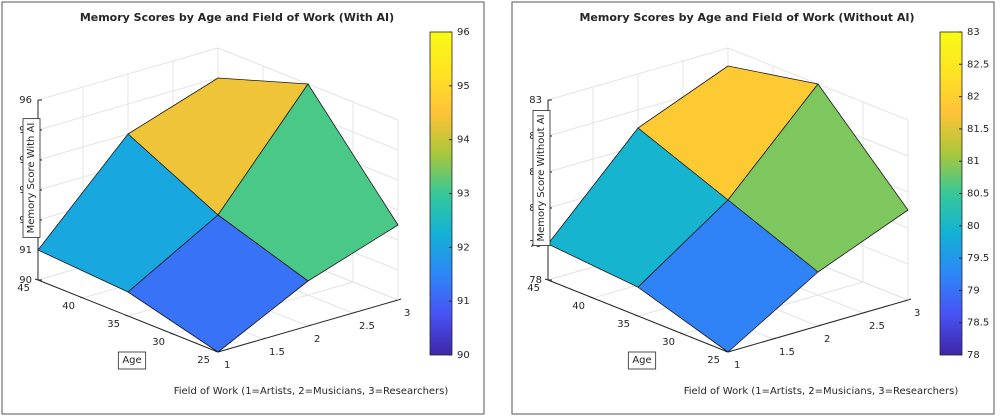  Describe the element at coordinates (978, 129) in the screenshot. I see `colorbar-tick-label: 81.5` at that location.